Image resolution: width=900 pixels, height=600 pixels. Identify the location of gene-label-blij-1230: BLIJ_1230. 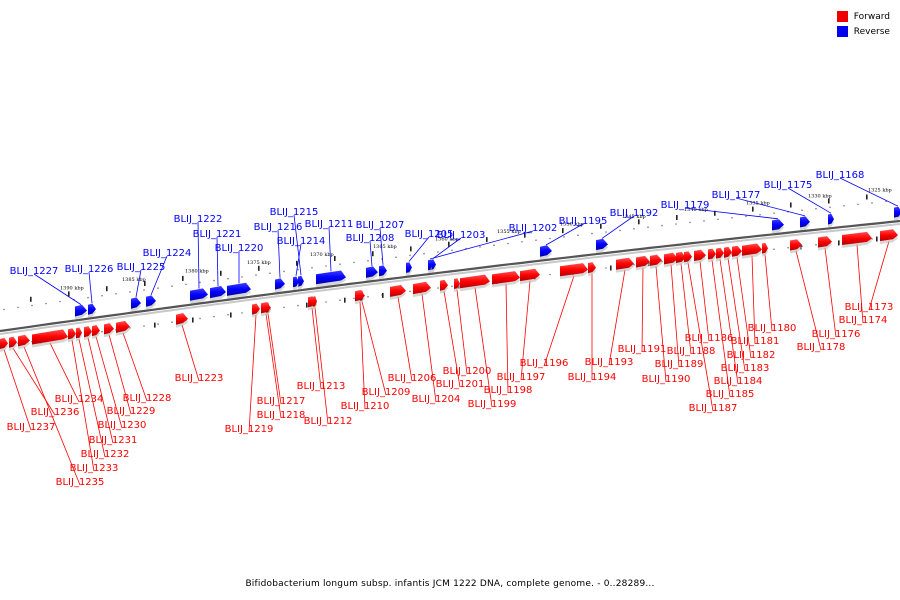
(122, 425).